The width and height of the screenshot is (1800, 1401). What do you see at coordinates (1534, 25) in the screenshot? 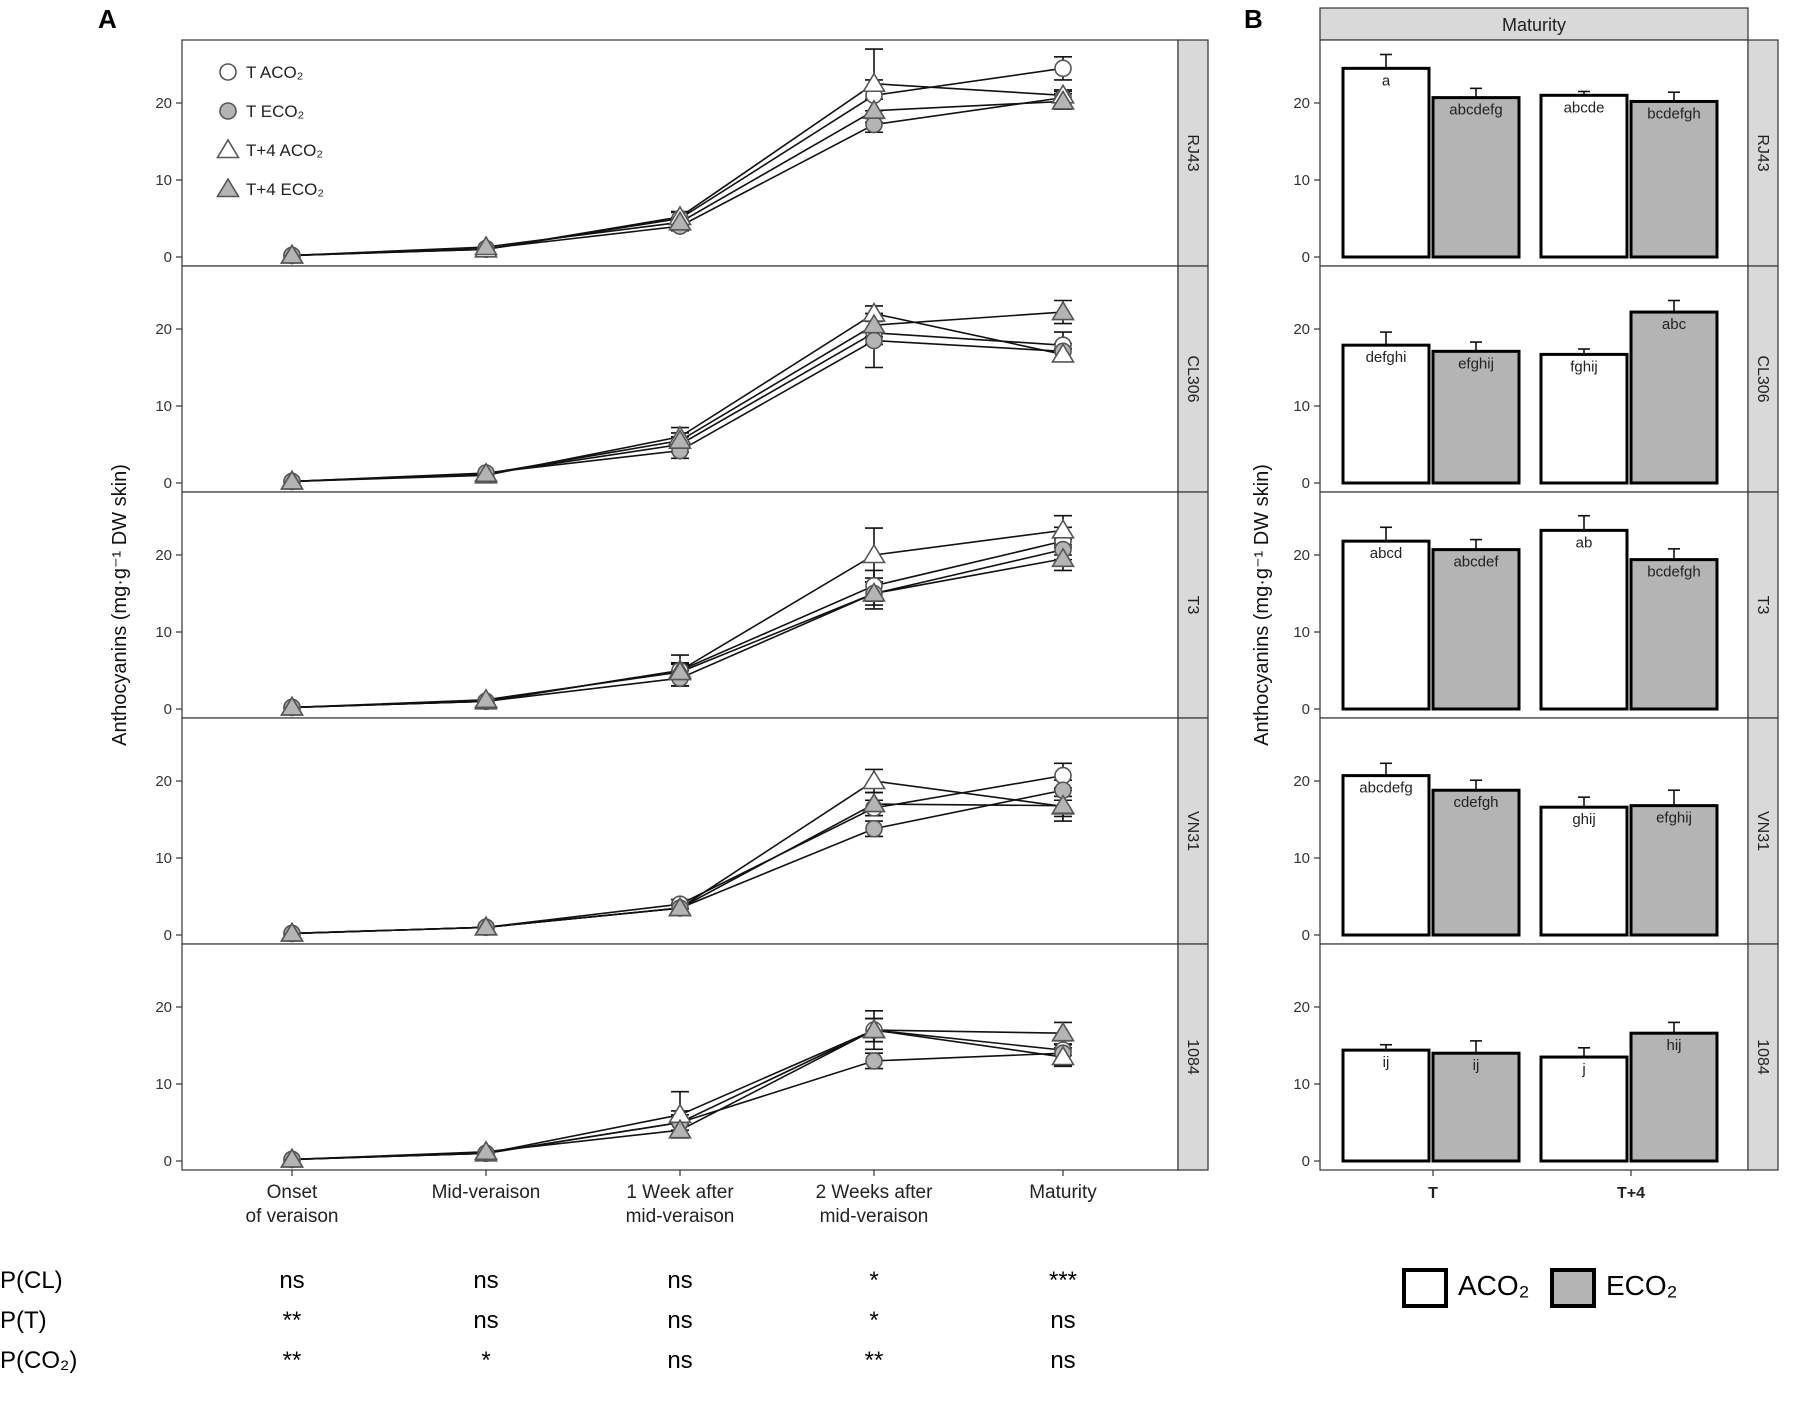
I see `facet-title: Maturity` at bounding box center [1534, 25].